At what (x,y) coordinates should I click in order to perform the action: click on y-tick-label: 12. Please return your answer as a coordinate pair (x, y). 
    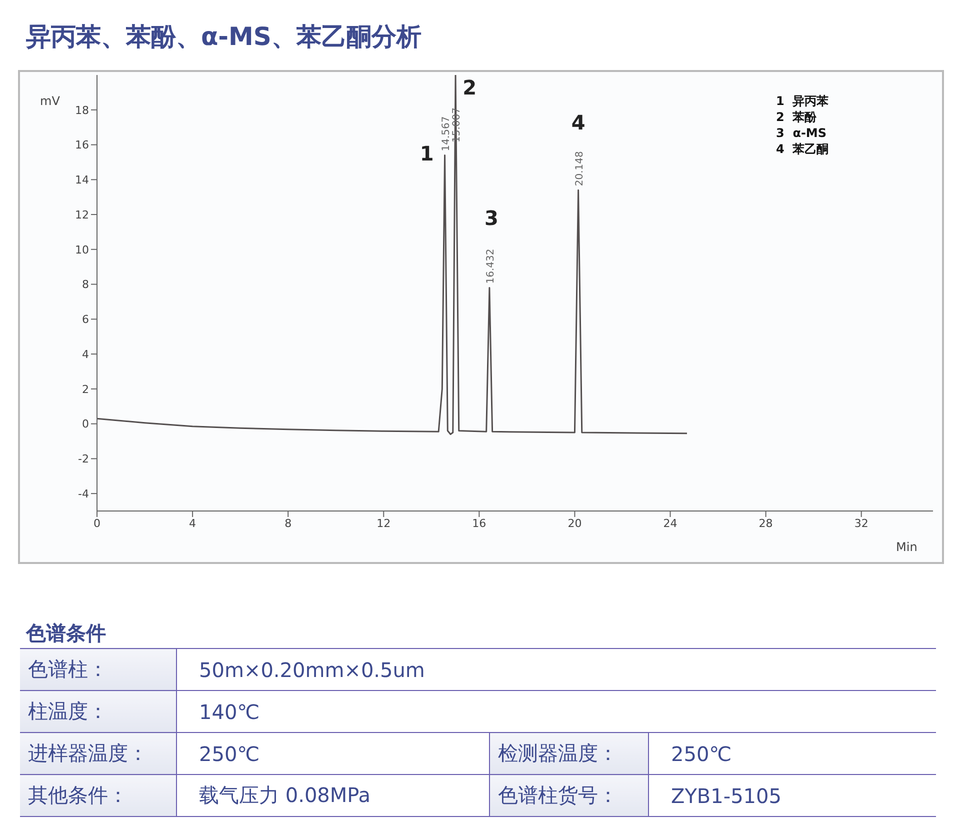
    Looking at the image, I should click on (82, 215).